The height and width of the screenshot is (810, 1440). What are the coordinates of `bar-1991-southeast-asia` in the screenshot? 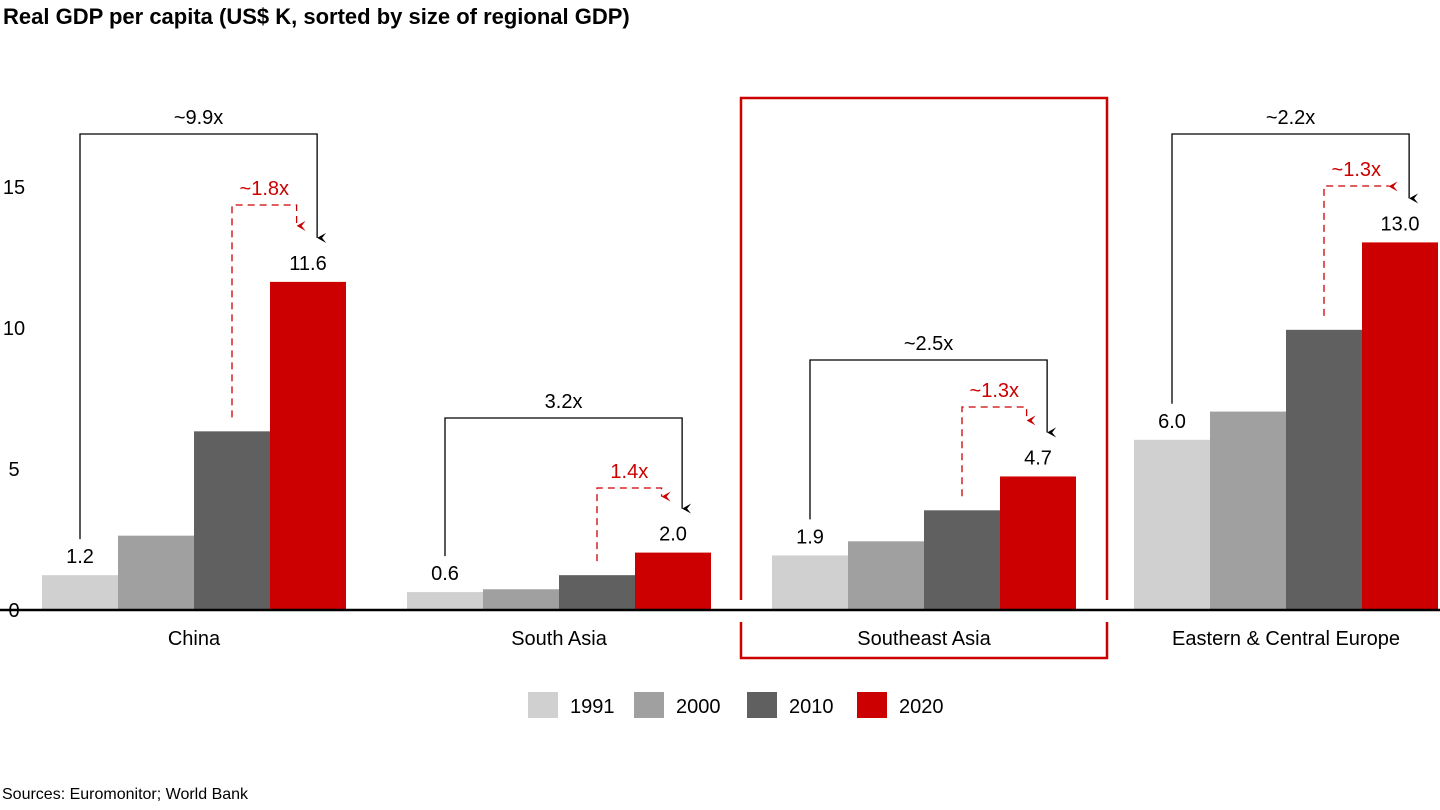 It's located at (810, 582).